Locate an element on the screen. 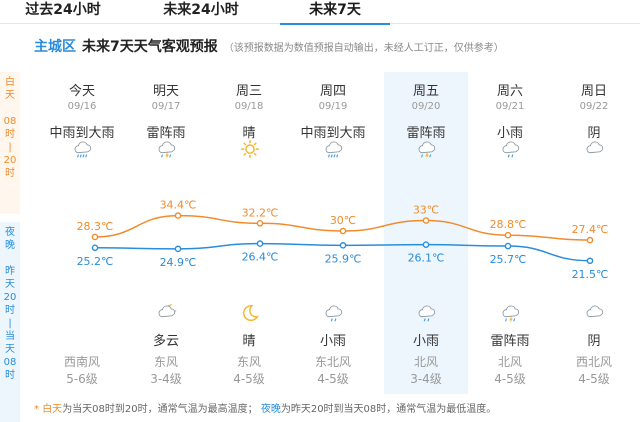 The width and height of the screenshot is (640, 422). day-name: 周三 is located at coordinates (248, 91).